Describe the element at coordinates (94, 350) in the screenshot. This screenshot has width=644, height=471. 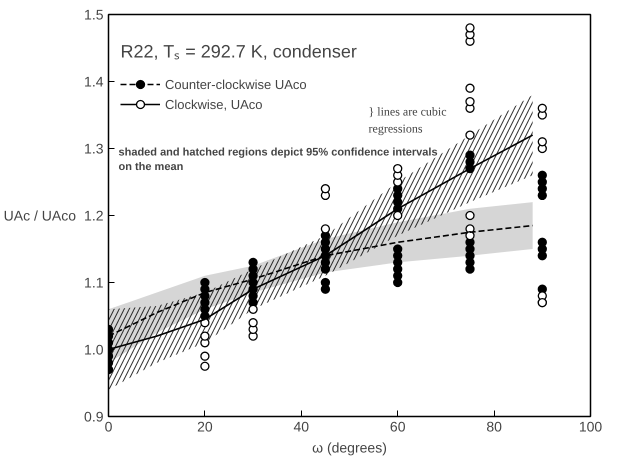
I see `y-tick-label: 1.0` at that location.